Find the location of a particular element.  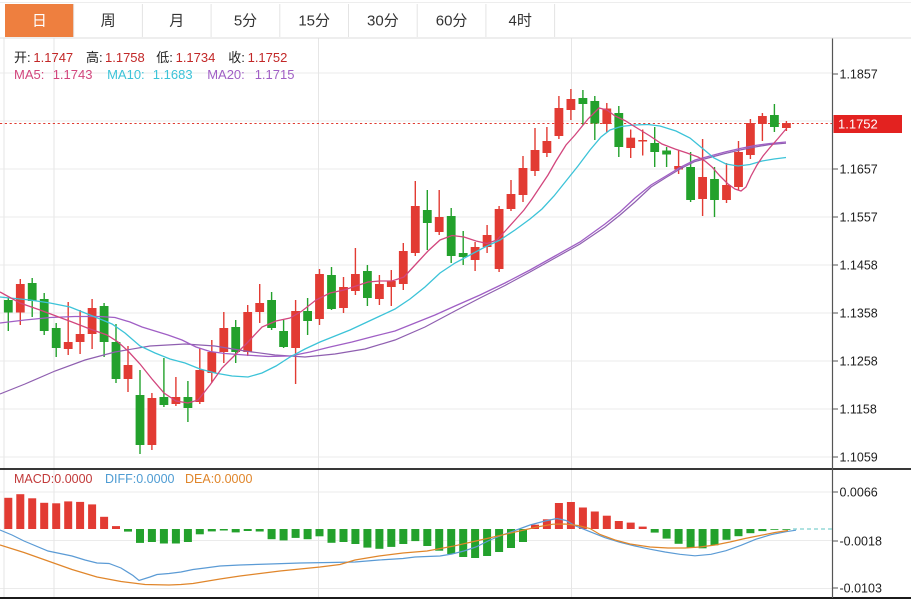

svg-text: 低: is located at coordinates (164, 57).